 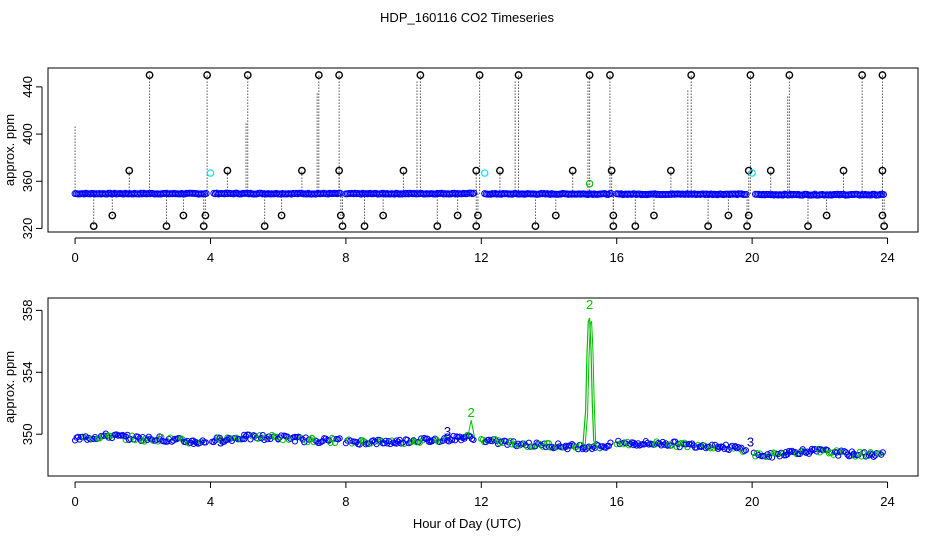 I want to click on x-tick-label: 20, so click(x=752, y=257).